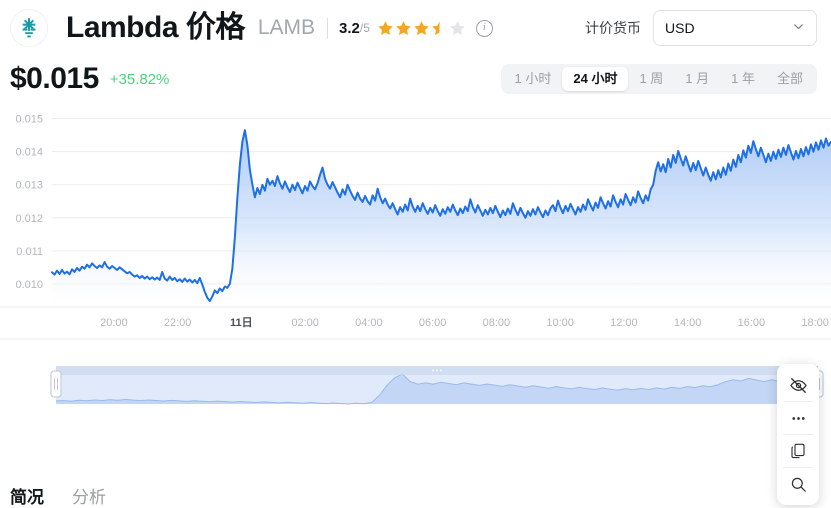 The width and height of the screenshot is (831, 508). What do you see at coordinates (178, 323) in the screenshot?
I see `svg-text: 22:00` at bounding box center [178, 323].